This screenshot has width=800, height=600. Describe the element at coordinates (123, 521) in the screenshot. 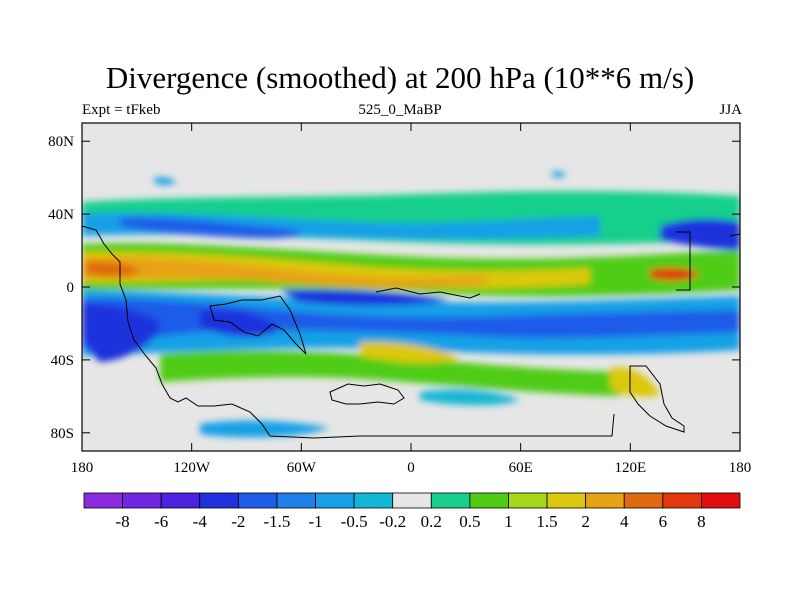

I see `colorbar-label: -8` at that location.